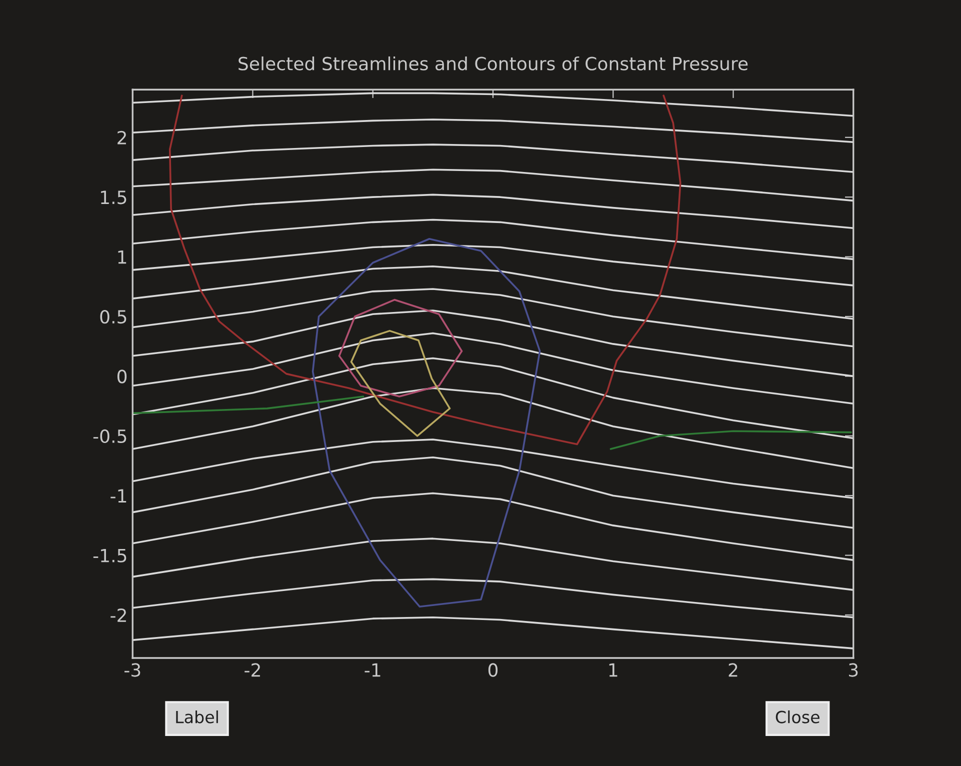 The image size is (961, 766). What do you see at coordinates (733, 670) in the screenshot?
I see `x-tick-label: 2` at bounding box center [733, 670].